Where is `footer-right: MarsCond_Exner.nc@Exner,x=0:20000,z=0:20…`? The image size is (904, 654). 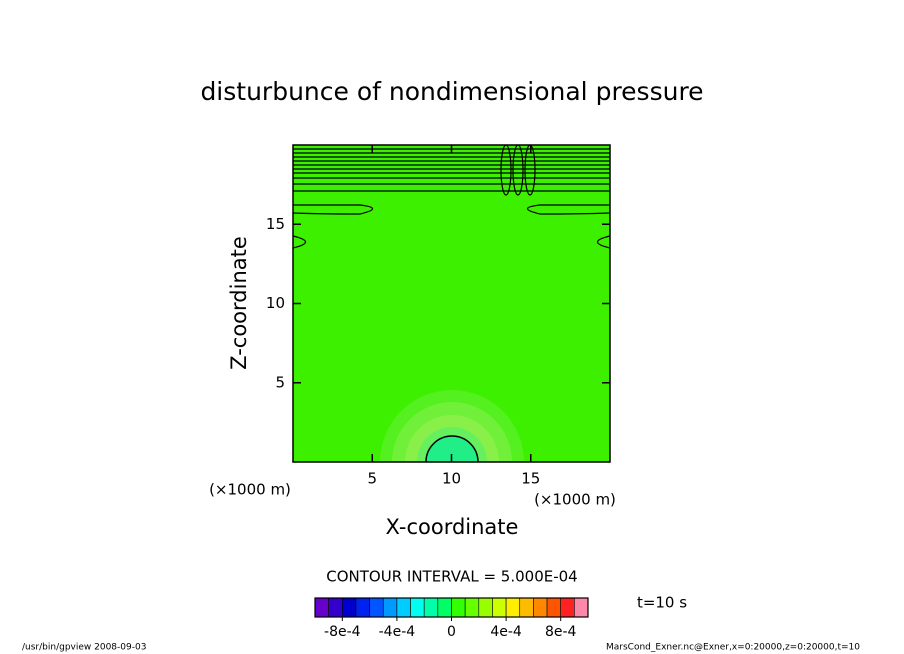 footer-right: MarsCond_Exner.nc@Exner,x=0:20000,z=0:20… is located at coordinates (733, 648).